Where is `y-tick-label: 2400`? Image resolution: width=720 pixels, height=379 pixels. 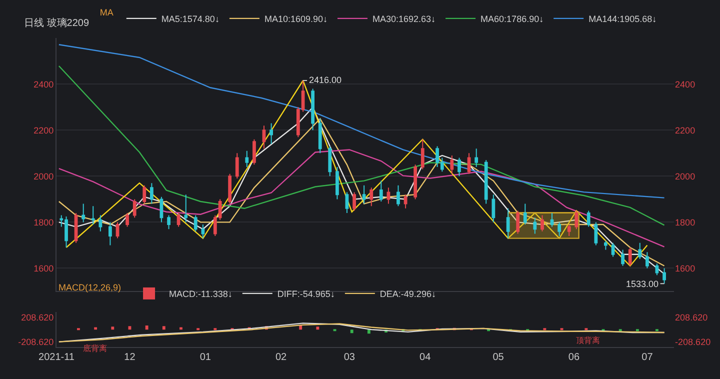 y-tick-label: 2400 is located at coordinates (44, 84).